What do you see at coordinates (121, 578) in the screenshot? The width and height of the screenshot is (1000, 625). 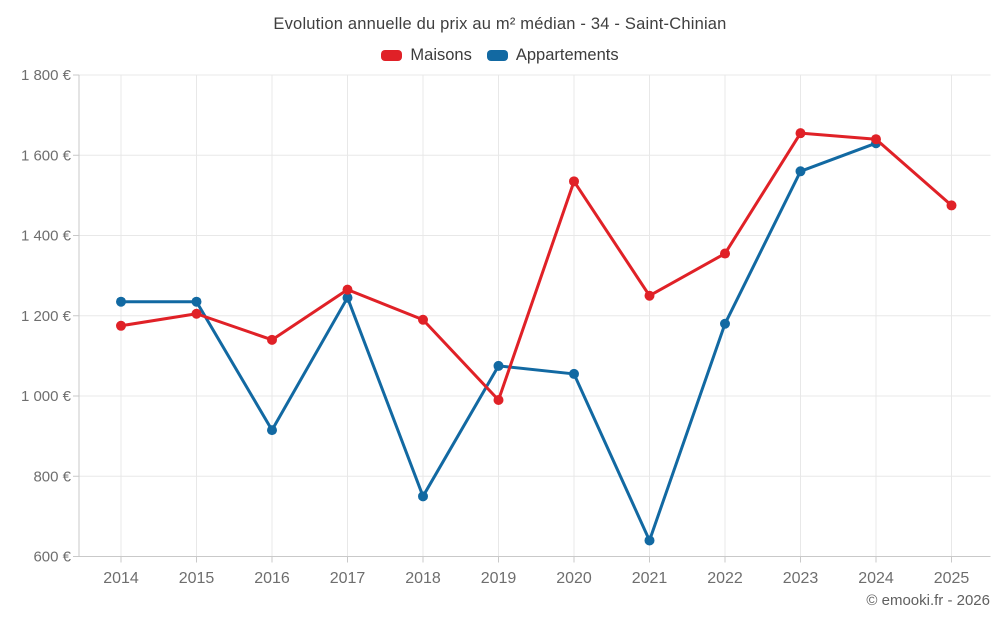 I see `x-tick-label: 2014` at bounding box center [121, 578].